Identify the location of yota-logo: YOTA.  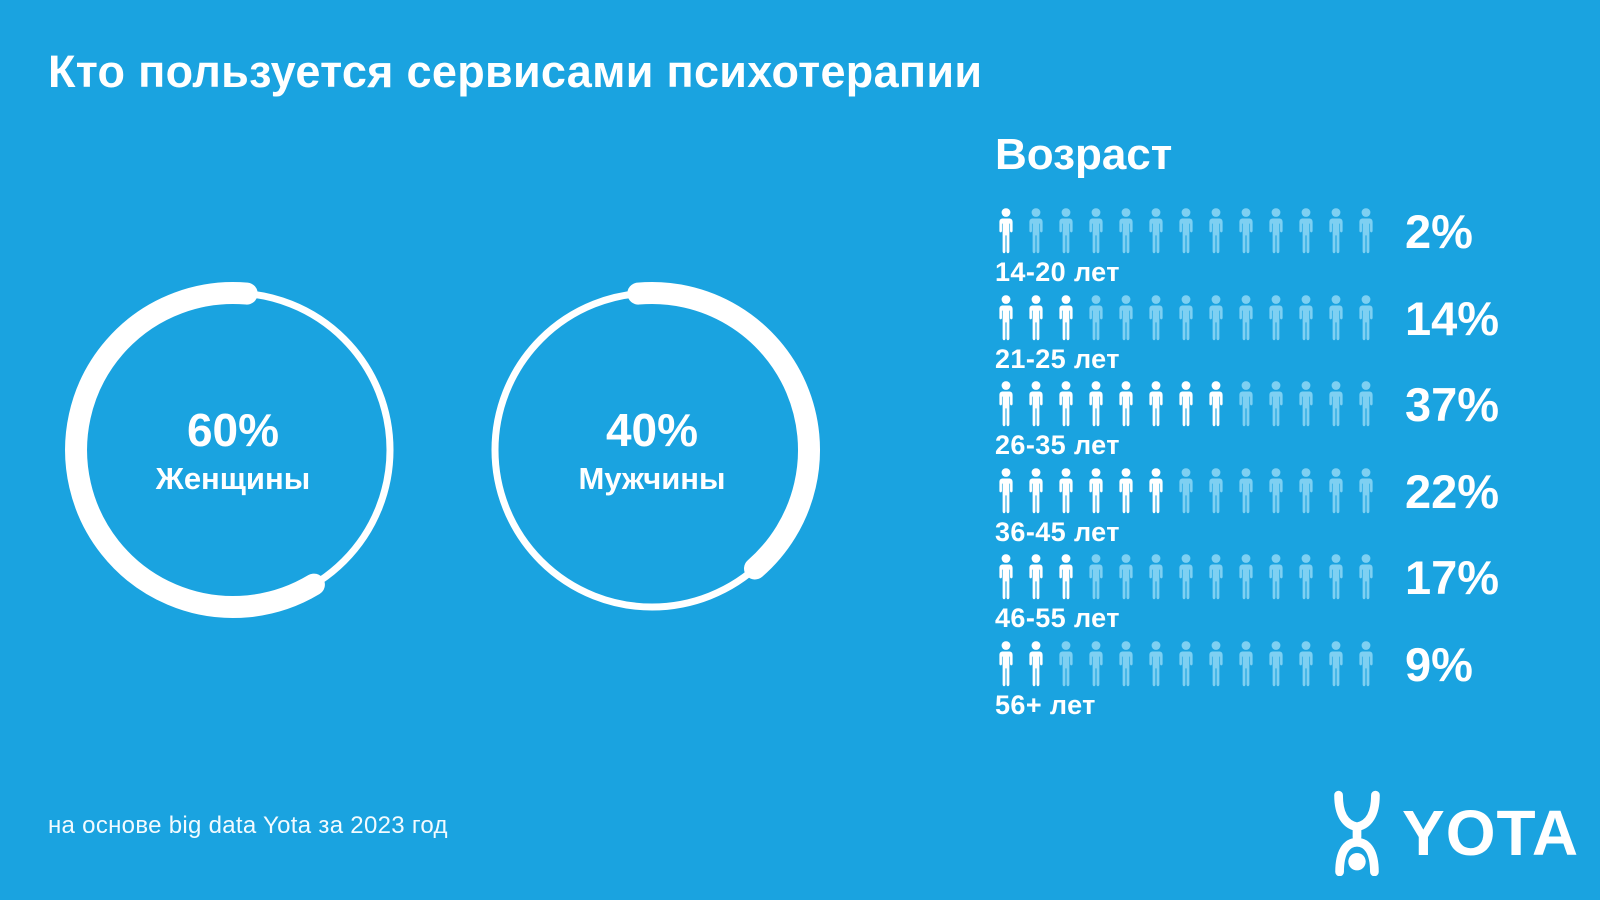
(1454, 833).